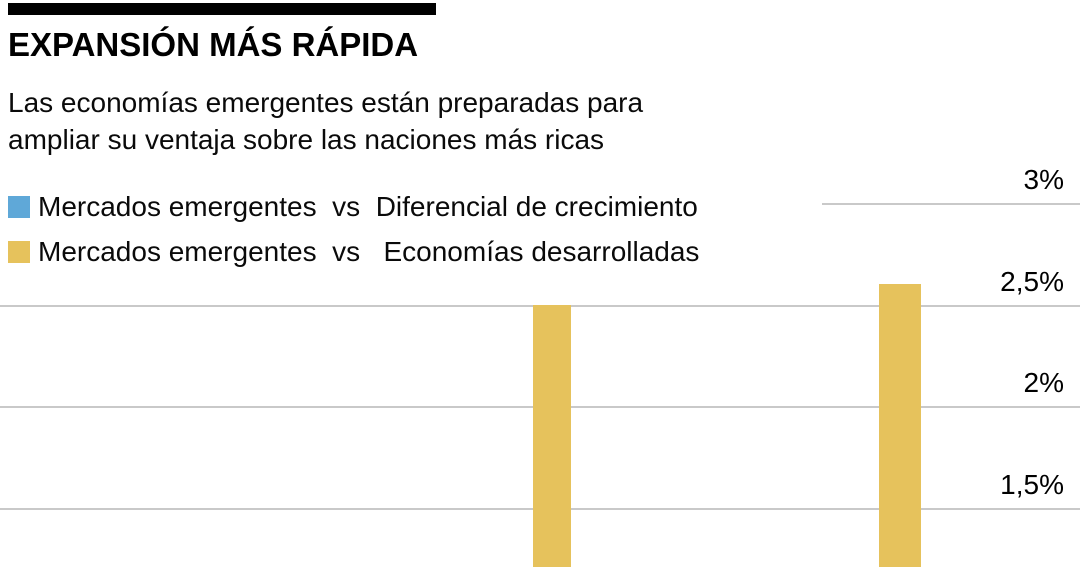 This screenshot has width=1080, height=567. Describe the element at coordinates (1032, 281) in the screenshot. I see `y-tick-label: 2,5%` at that location.